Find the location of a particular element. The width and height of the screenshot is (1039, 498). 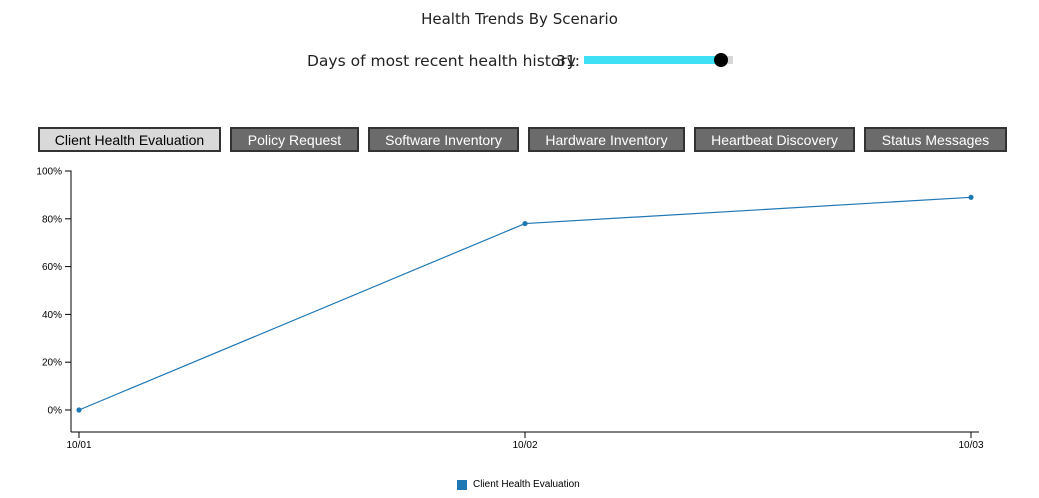

y-tick-label: 60% is located at coordinates (52, 267).